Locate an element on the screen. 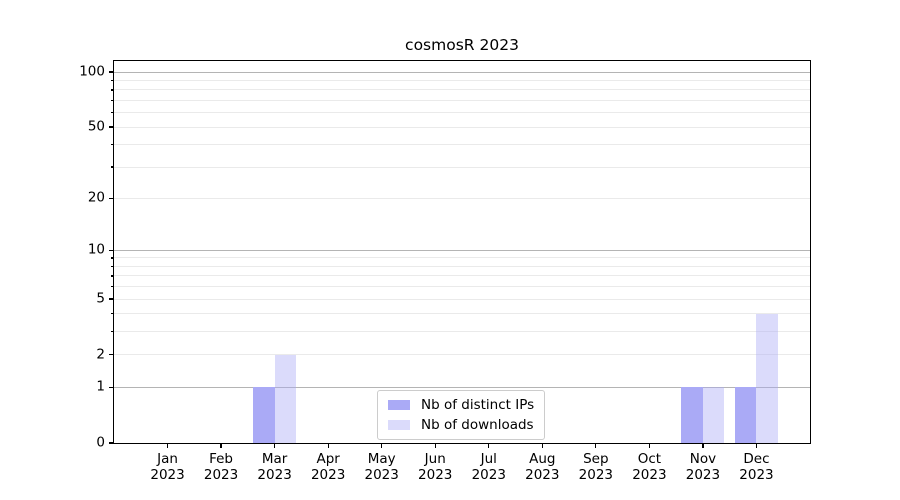  x-tick-label: Nov 2023 is located at coordinates (703, 467).